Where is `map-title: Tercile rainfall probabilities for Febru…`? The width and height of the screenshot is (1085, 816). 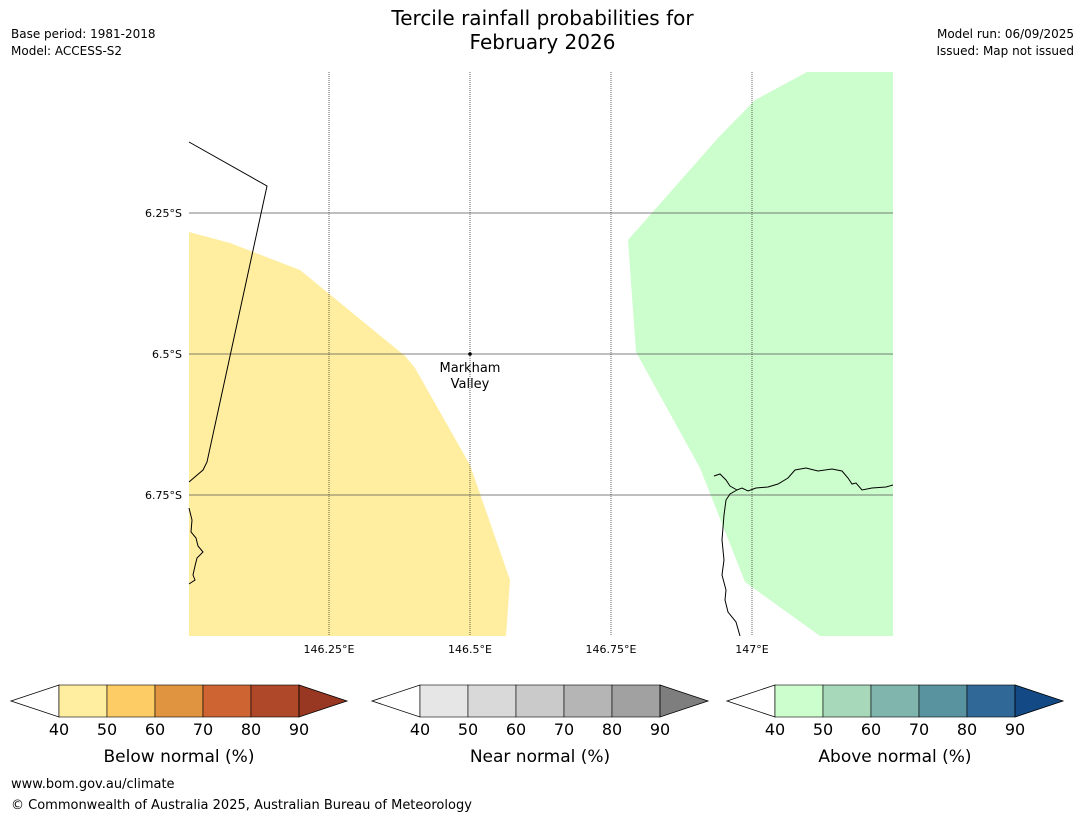
map-title: Tercile rainfall probabilities for Febru… is located at coordinates (542, 30).